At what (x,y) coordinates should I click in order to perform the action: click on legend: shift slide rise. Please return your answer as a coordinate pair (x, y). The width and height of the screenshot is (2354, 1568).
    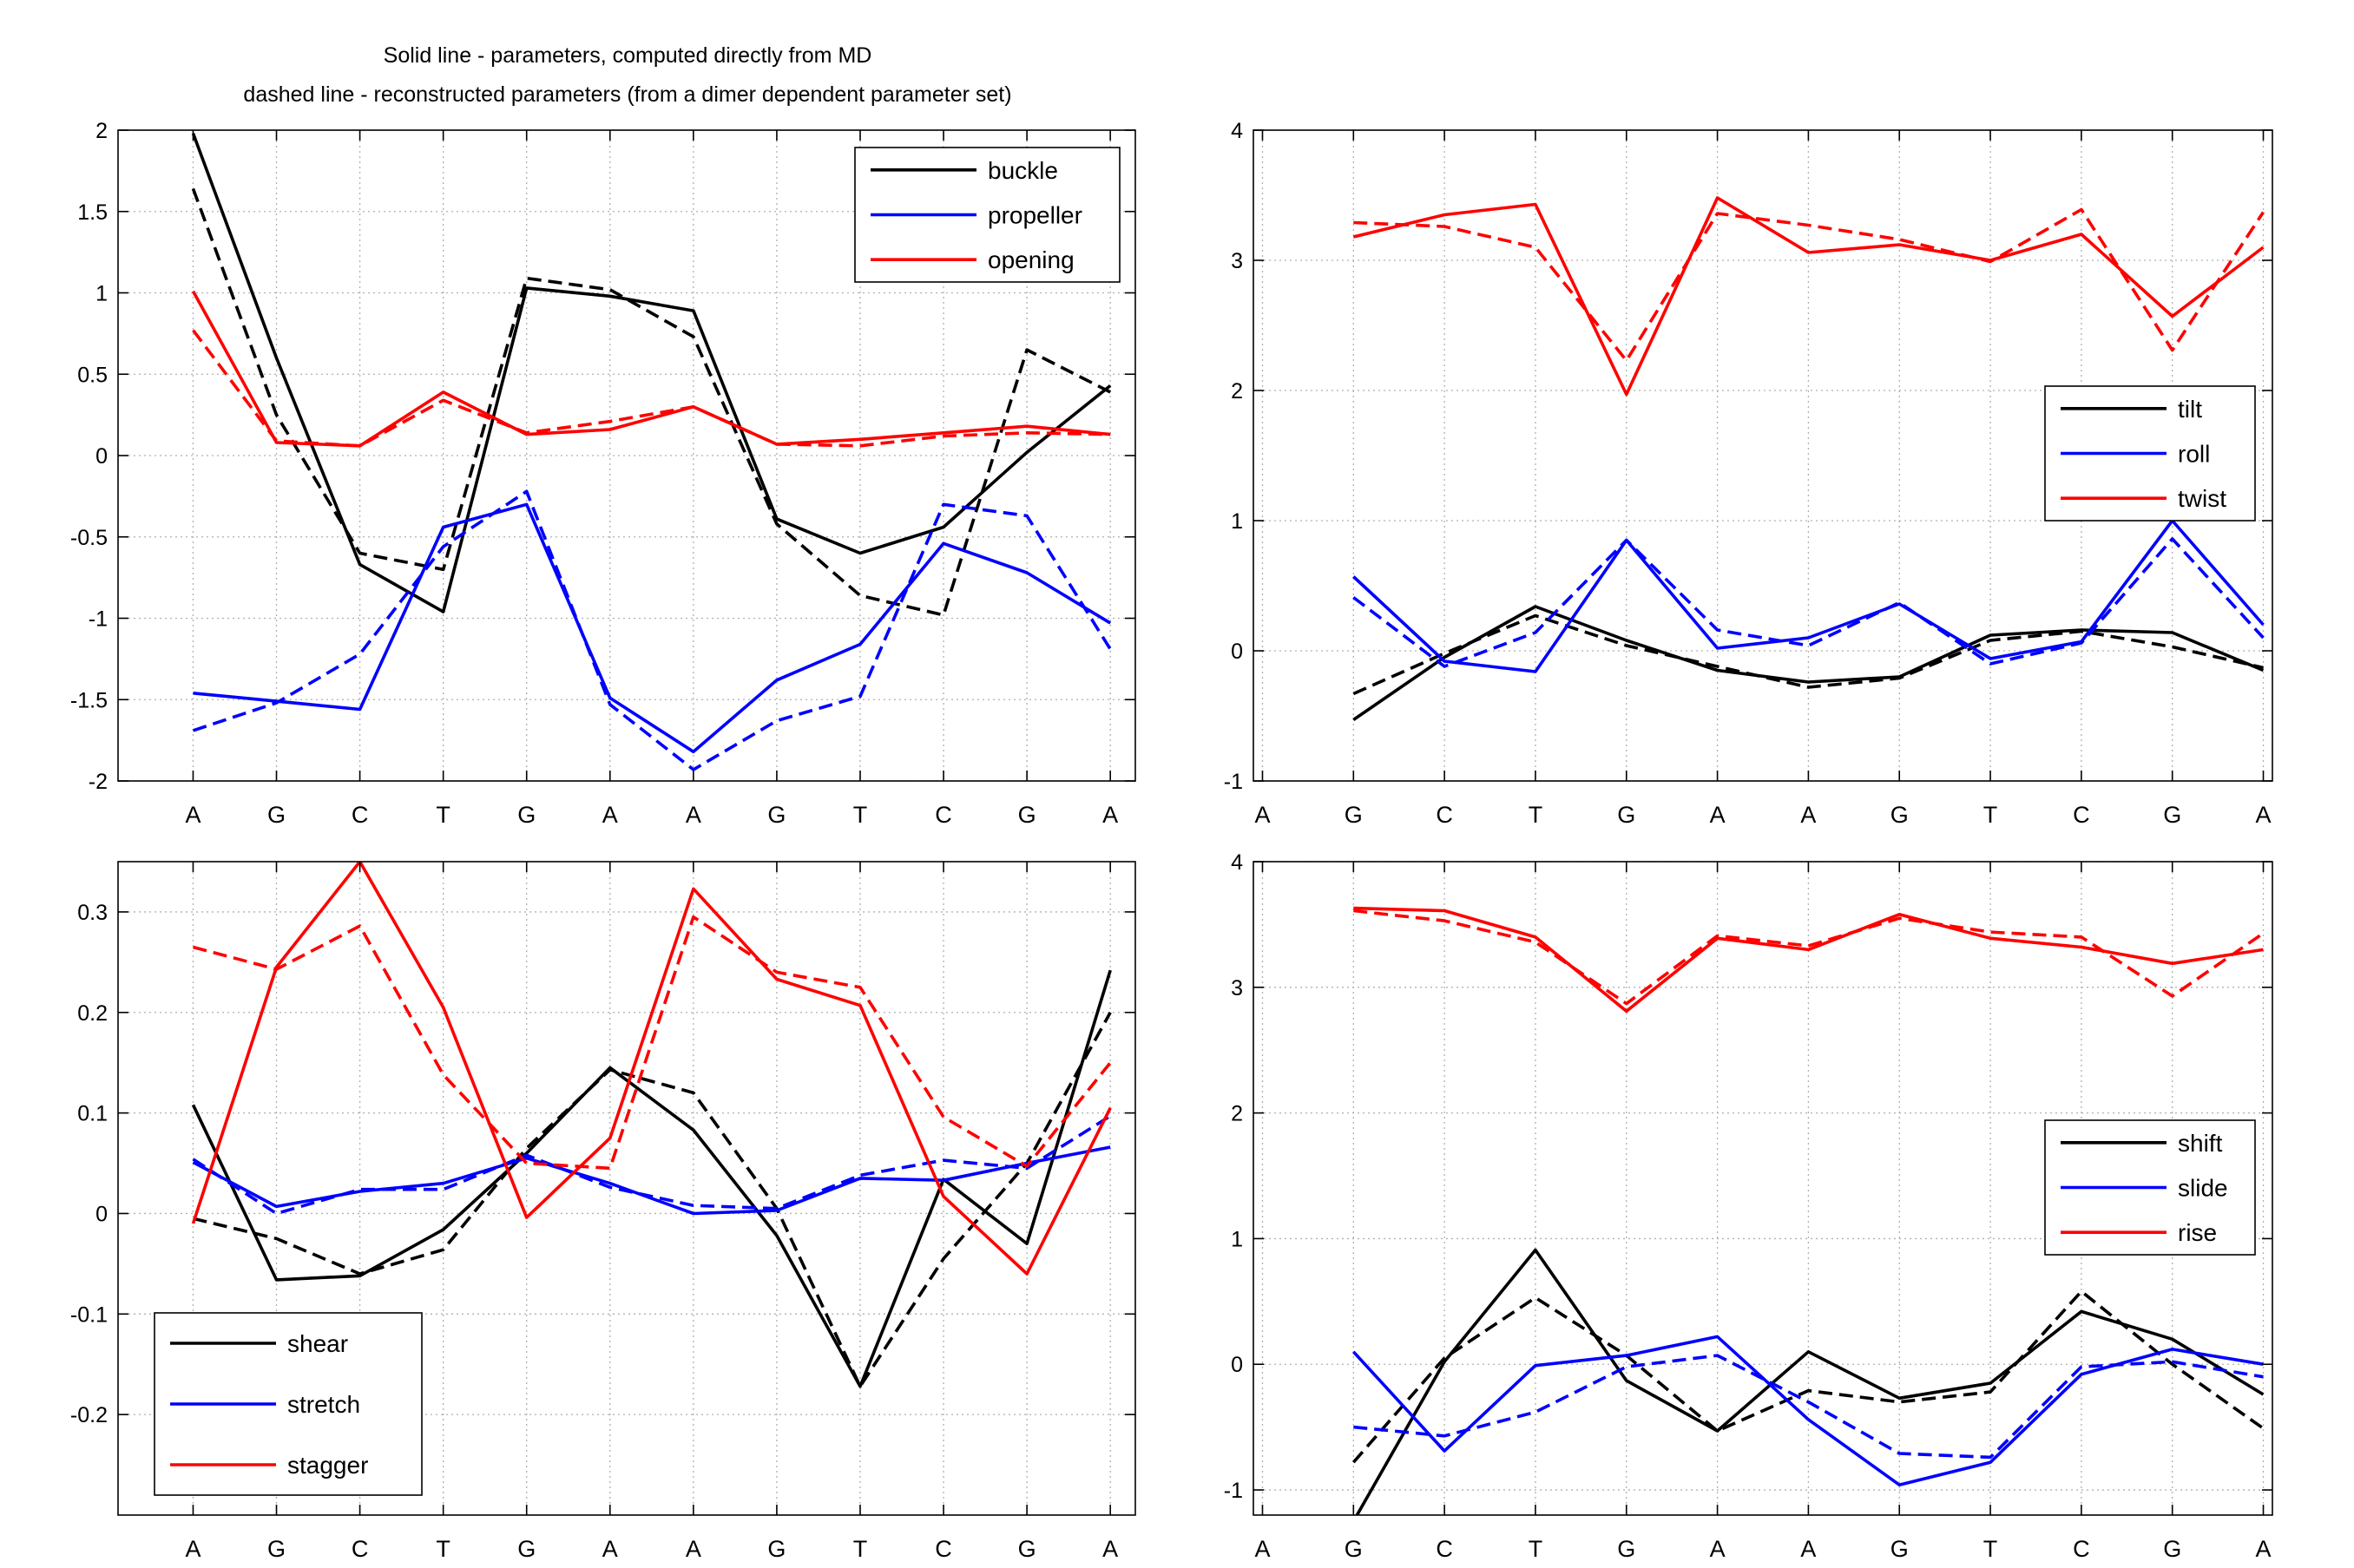
    Looking at the image, I should click on (2150, 1187).